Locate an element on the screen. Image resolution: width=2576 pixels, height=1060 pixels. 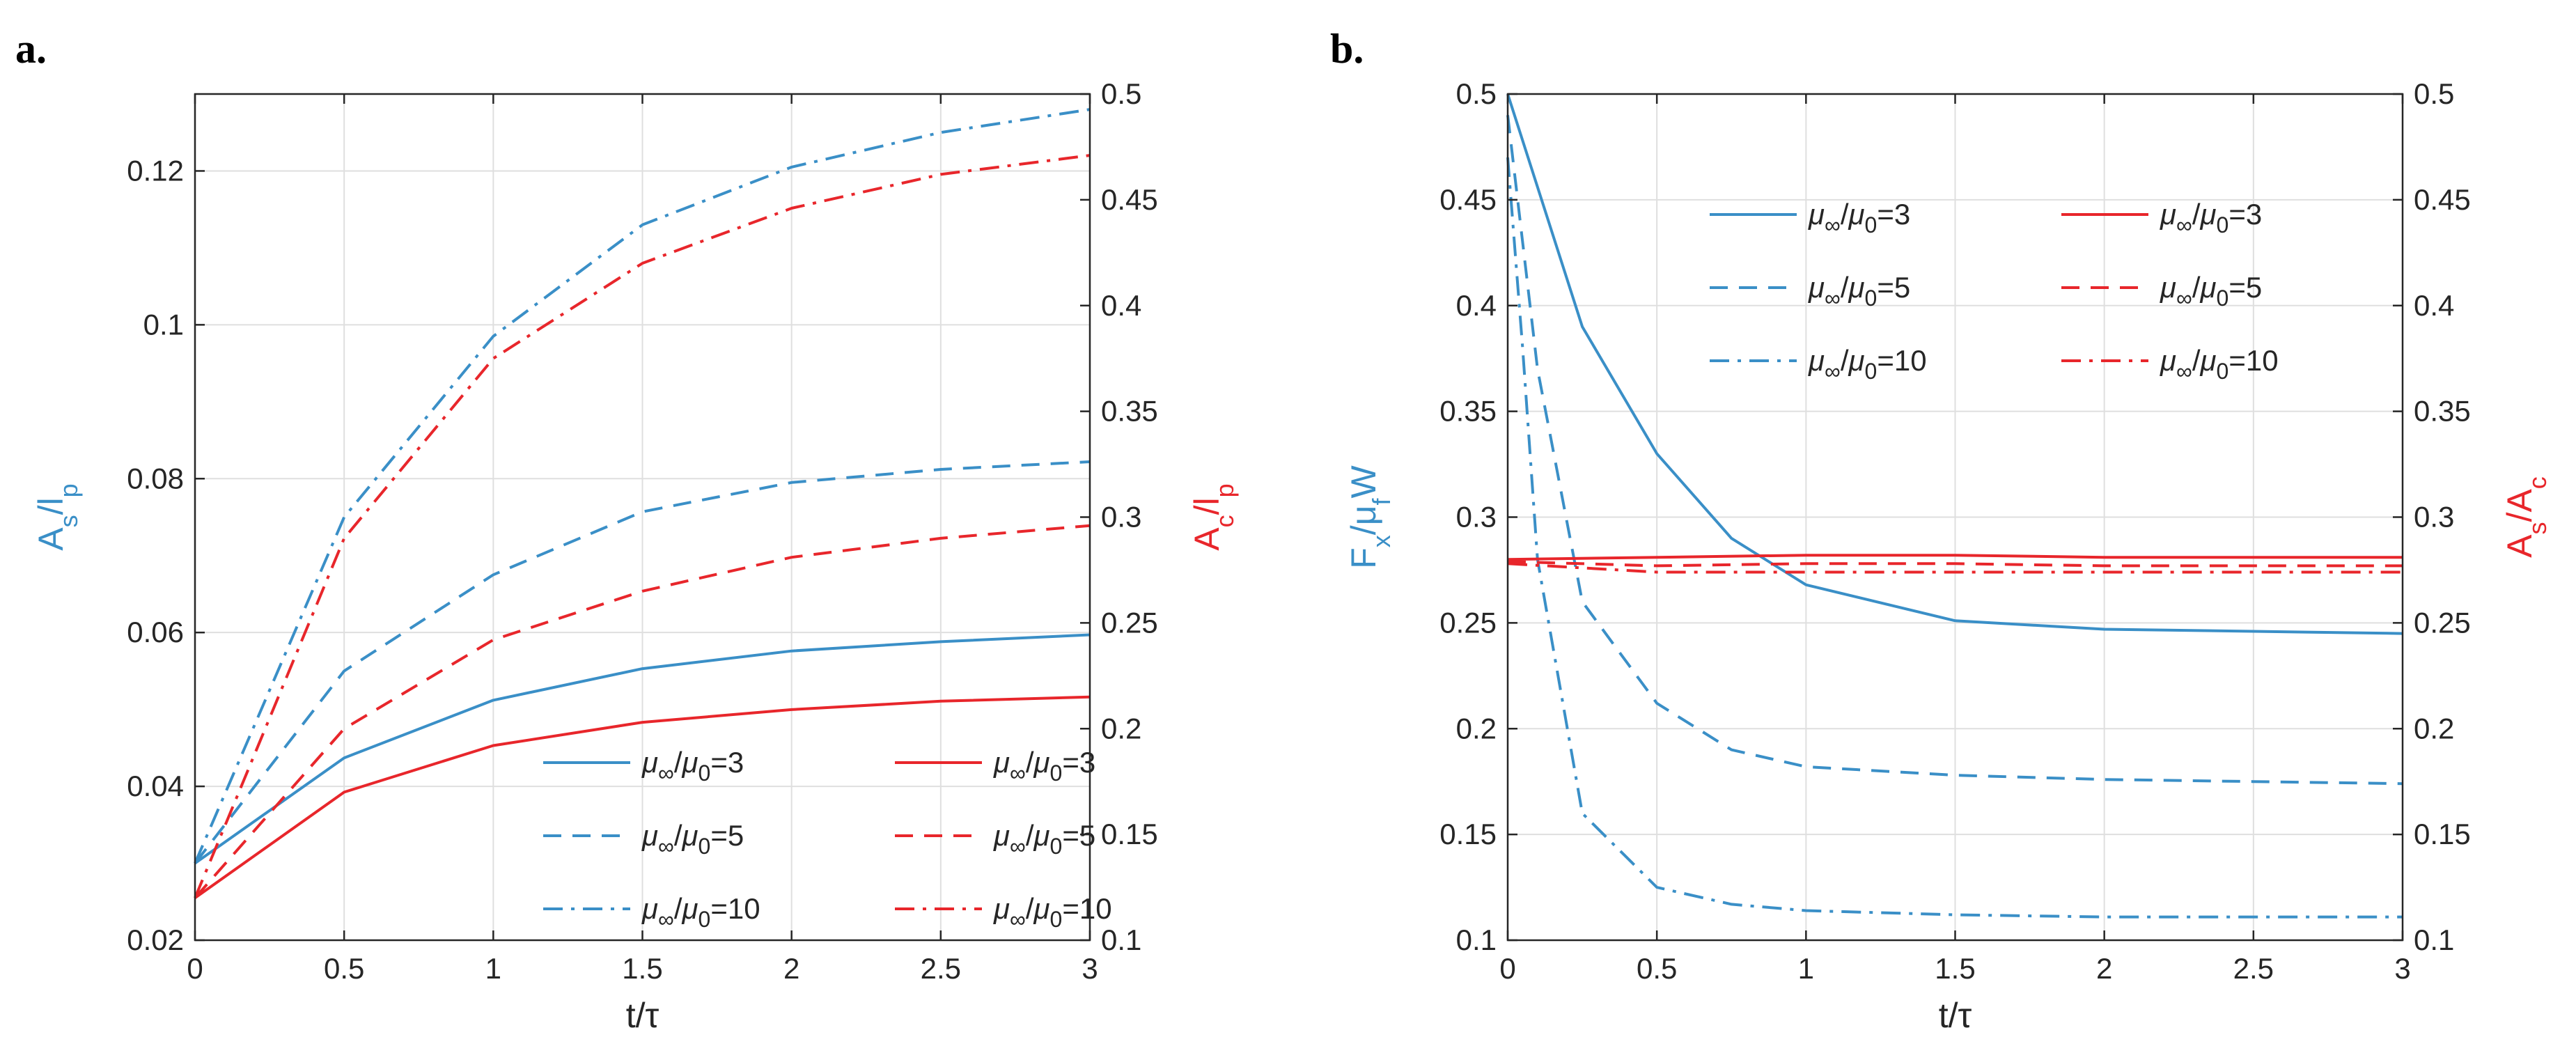
y-axis-label-right-sub: p is located at coordinates (1225, 490).